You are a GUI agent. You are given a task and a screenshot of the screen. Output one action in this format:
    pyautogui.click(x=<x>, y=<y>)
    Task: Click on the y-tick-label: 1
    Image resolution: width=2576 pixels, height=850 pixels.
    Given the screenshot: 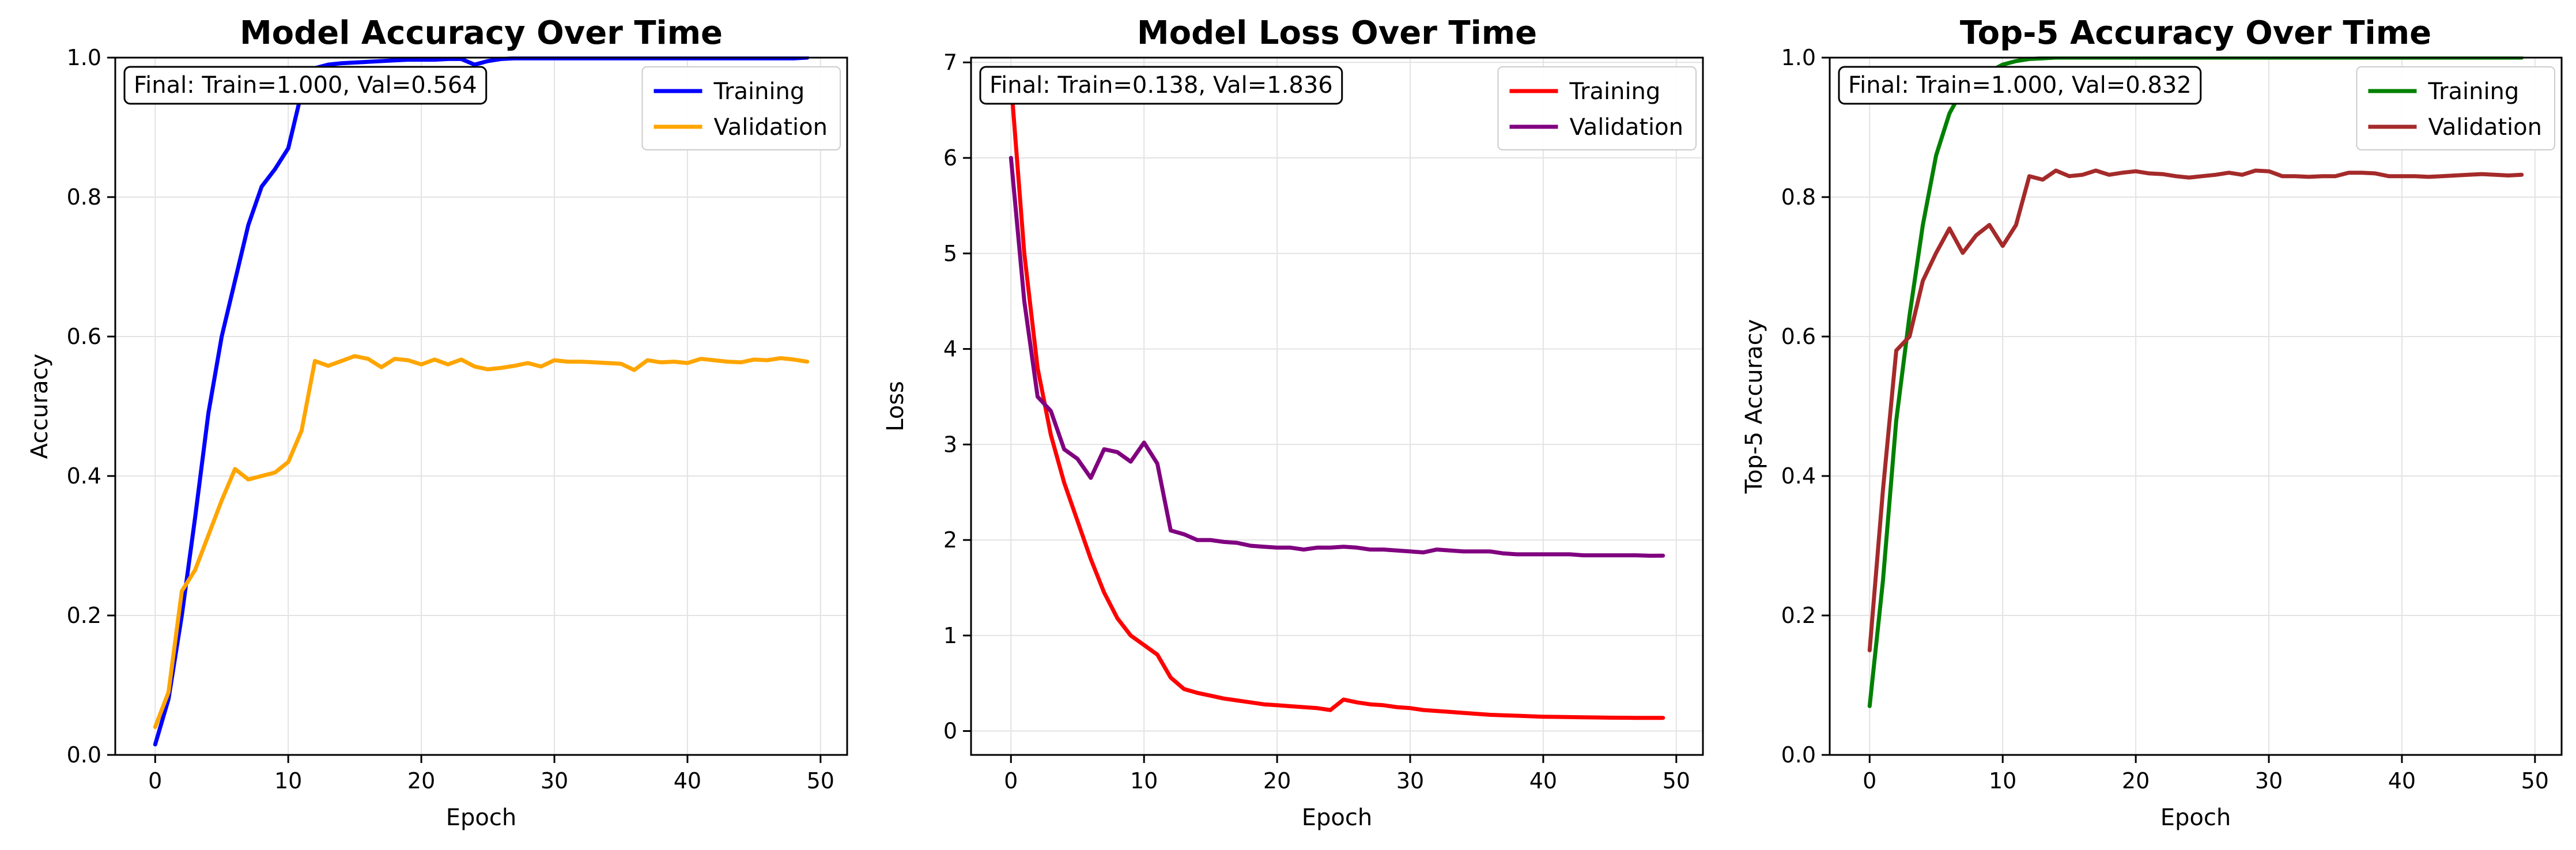 What is the action you would take?
    pyautogui.click(x=950, y=635)
    